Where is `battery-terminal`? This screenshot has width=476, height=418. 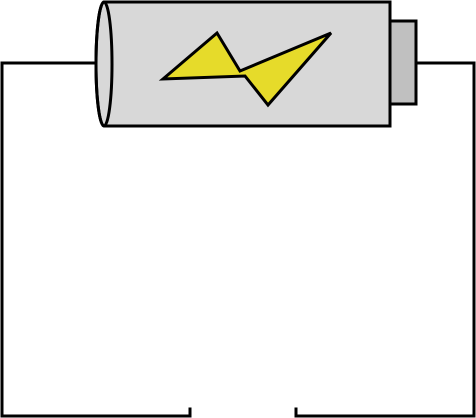
battery-terminal is located at coordinates (402, 62).